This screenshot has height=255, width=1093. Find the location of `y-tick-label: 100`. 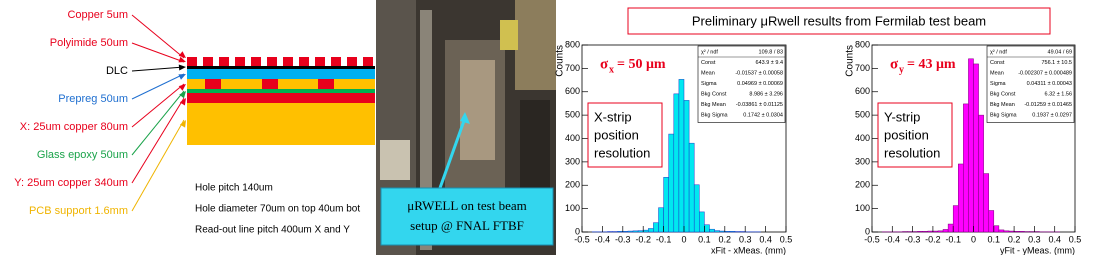

y-tick-label: 100 is located at coordinates (862, 208).